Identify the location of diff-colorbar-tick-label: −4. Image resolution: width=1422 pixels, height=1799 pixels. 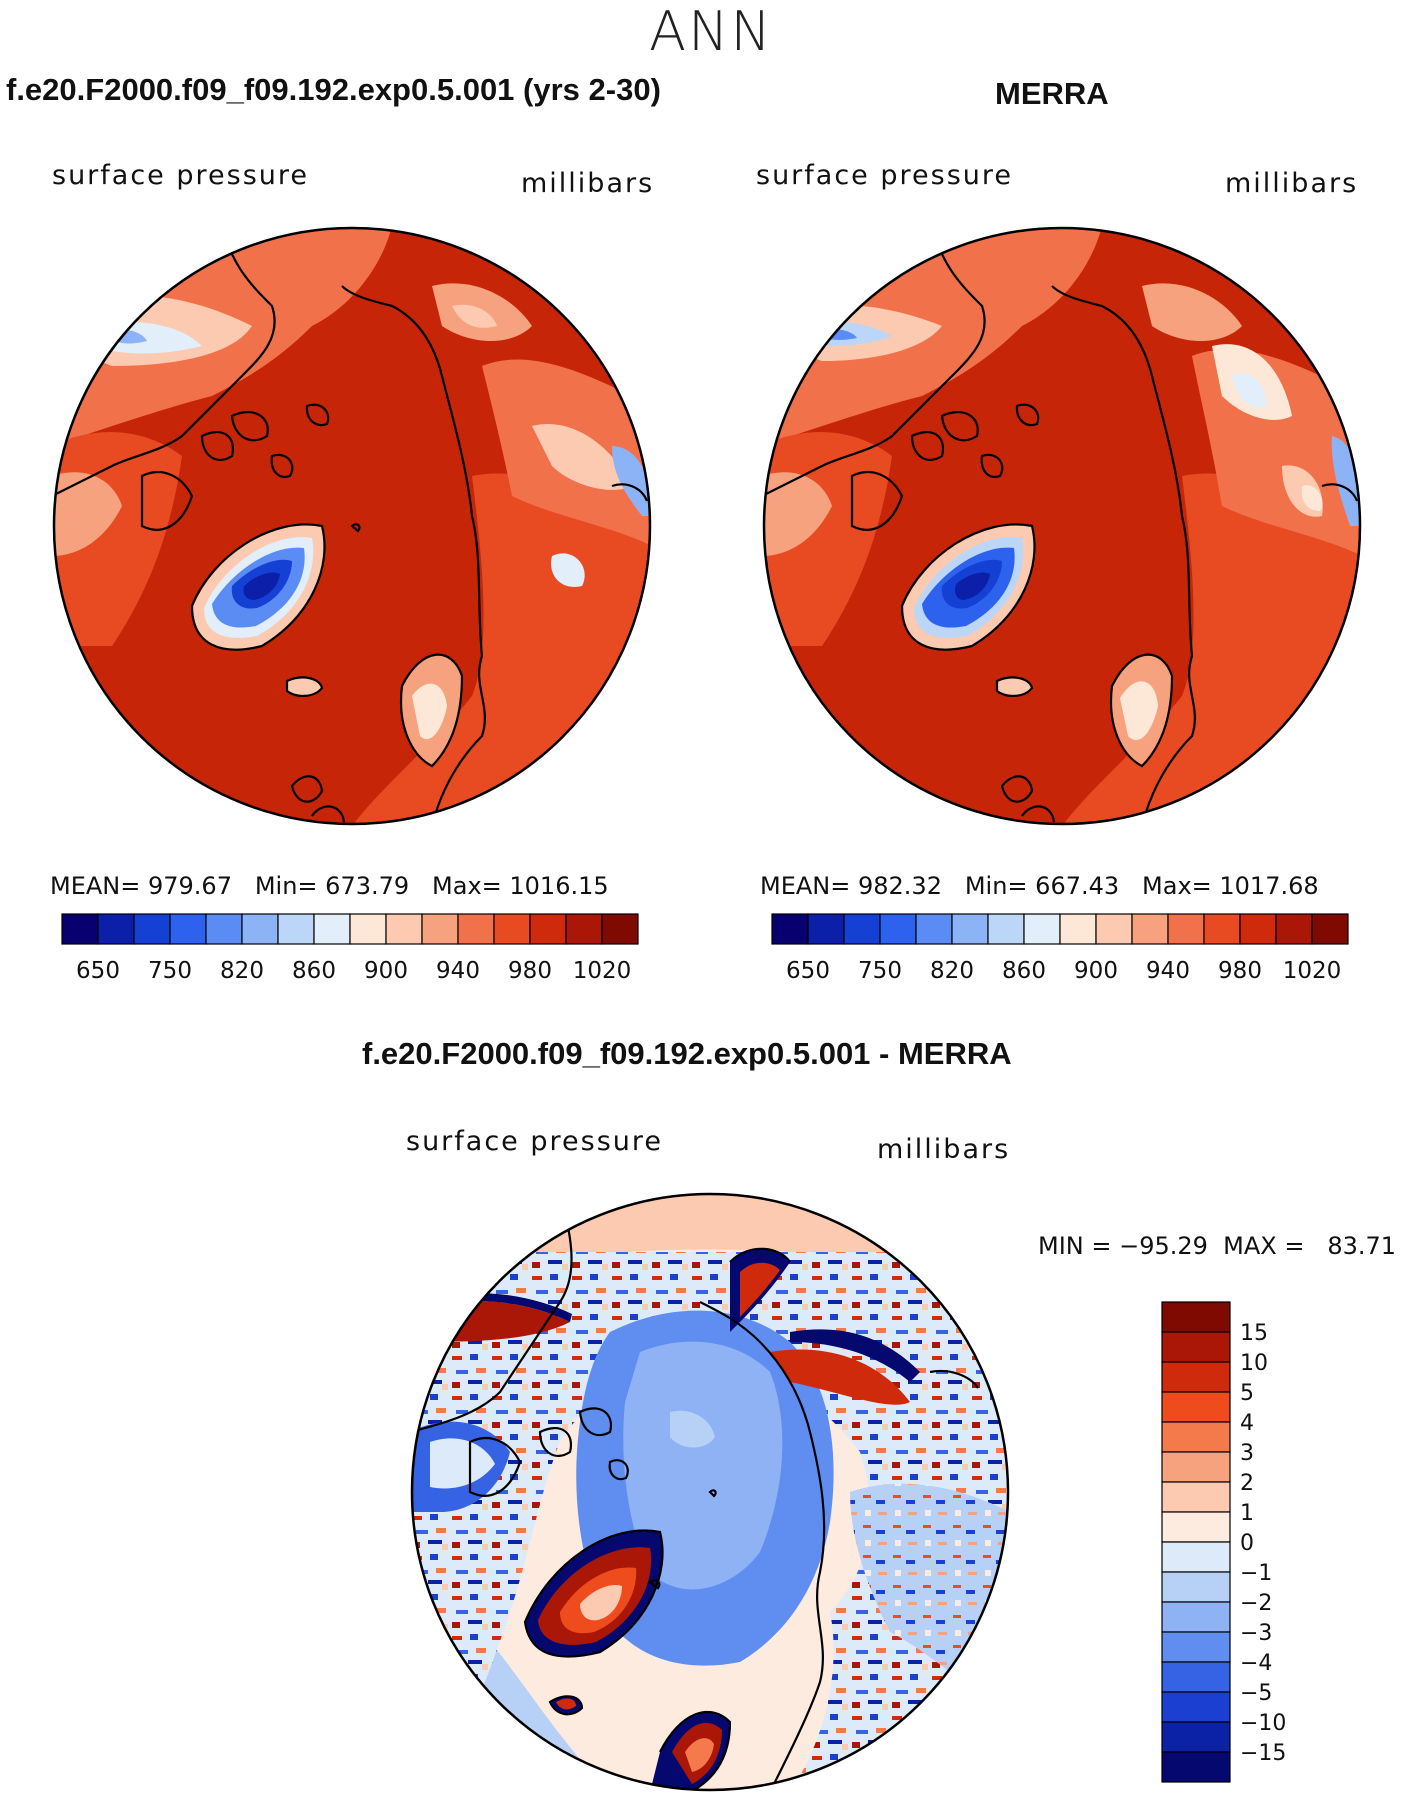
(1256, 1663).